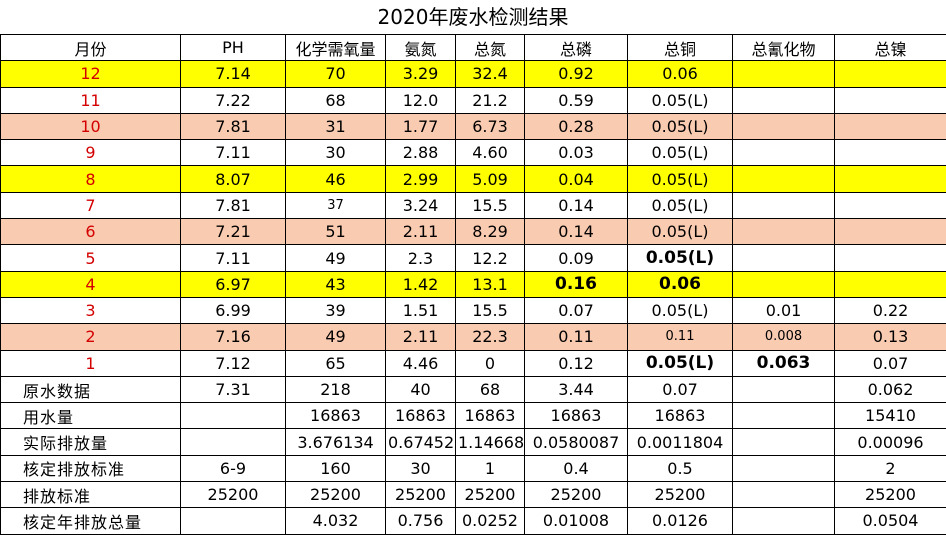  Describe the element at coordinates (233, 179) in the screenshot. I see `data-cell: 8.07` at that location.